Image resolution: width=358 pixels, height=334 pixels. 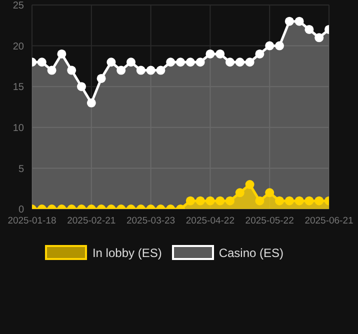 What do you see at coordinates (127, 253) in the screenshot?
I see `legend-label: In lobby (ES)` at bounding box center [127, 253].